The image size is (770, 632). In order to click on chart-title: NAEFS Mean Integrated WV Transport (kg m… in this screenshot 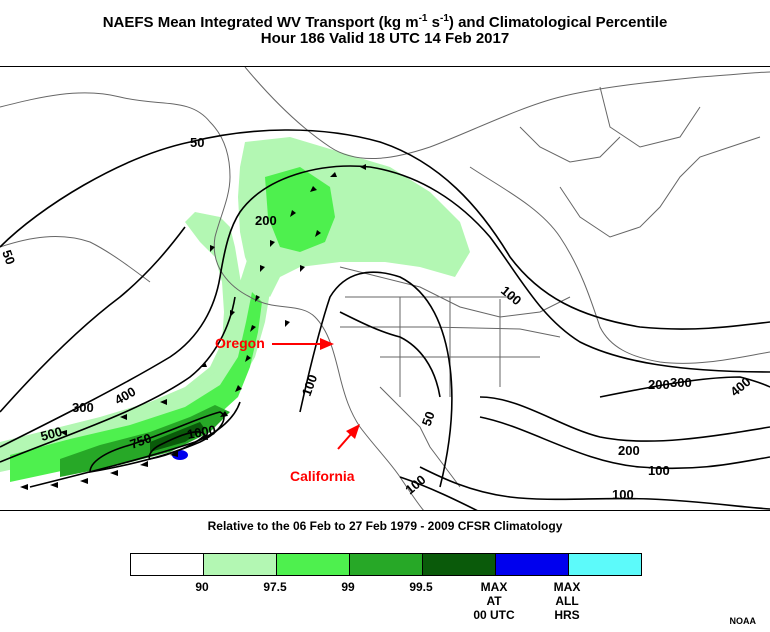, I will do `click(385, 22)`.